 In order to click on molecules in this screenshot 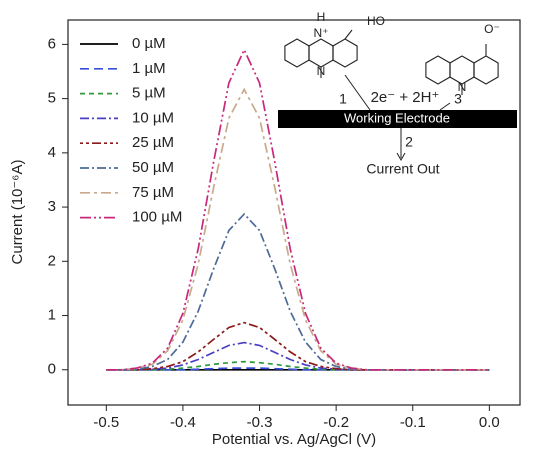, I will do `click(391, 62)`.